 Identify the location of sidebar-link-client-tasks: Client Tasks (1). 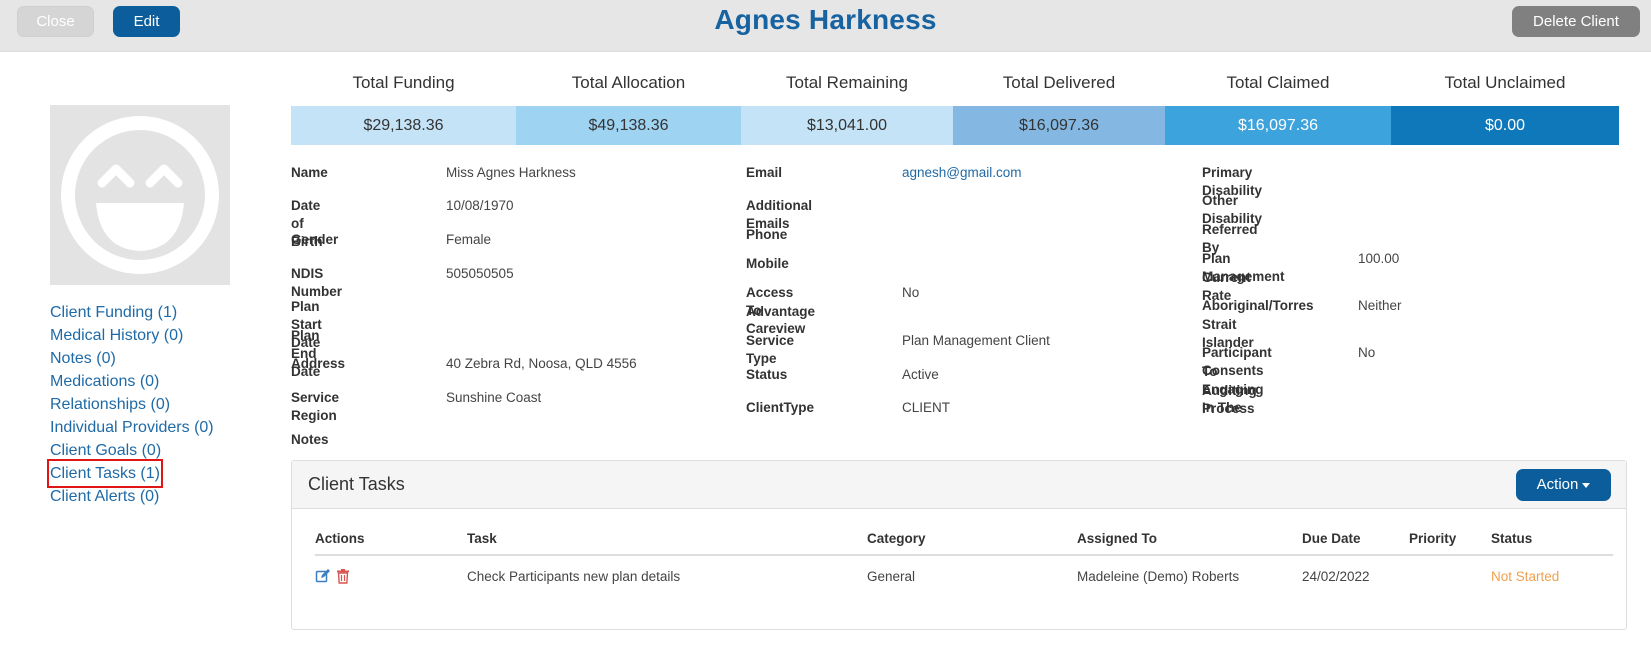
(105, 473).